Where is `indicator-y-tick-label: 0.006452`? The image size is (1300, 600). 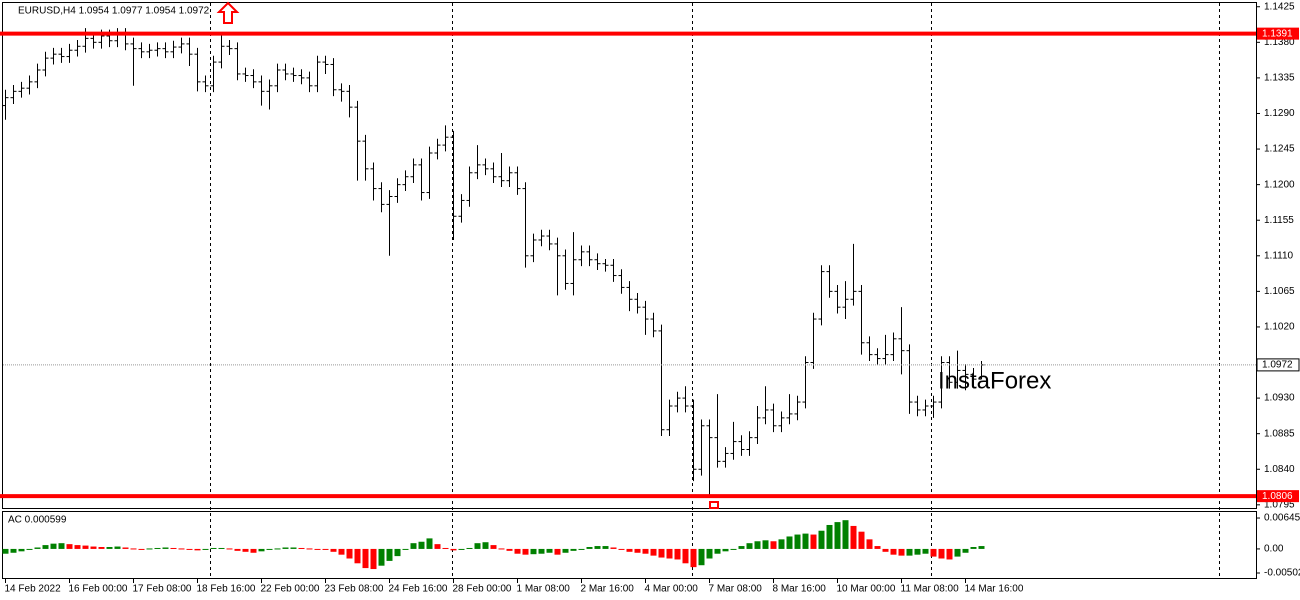 indicator-y-tick-label: 0.006452 is located at coordinates (1282, 518).